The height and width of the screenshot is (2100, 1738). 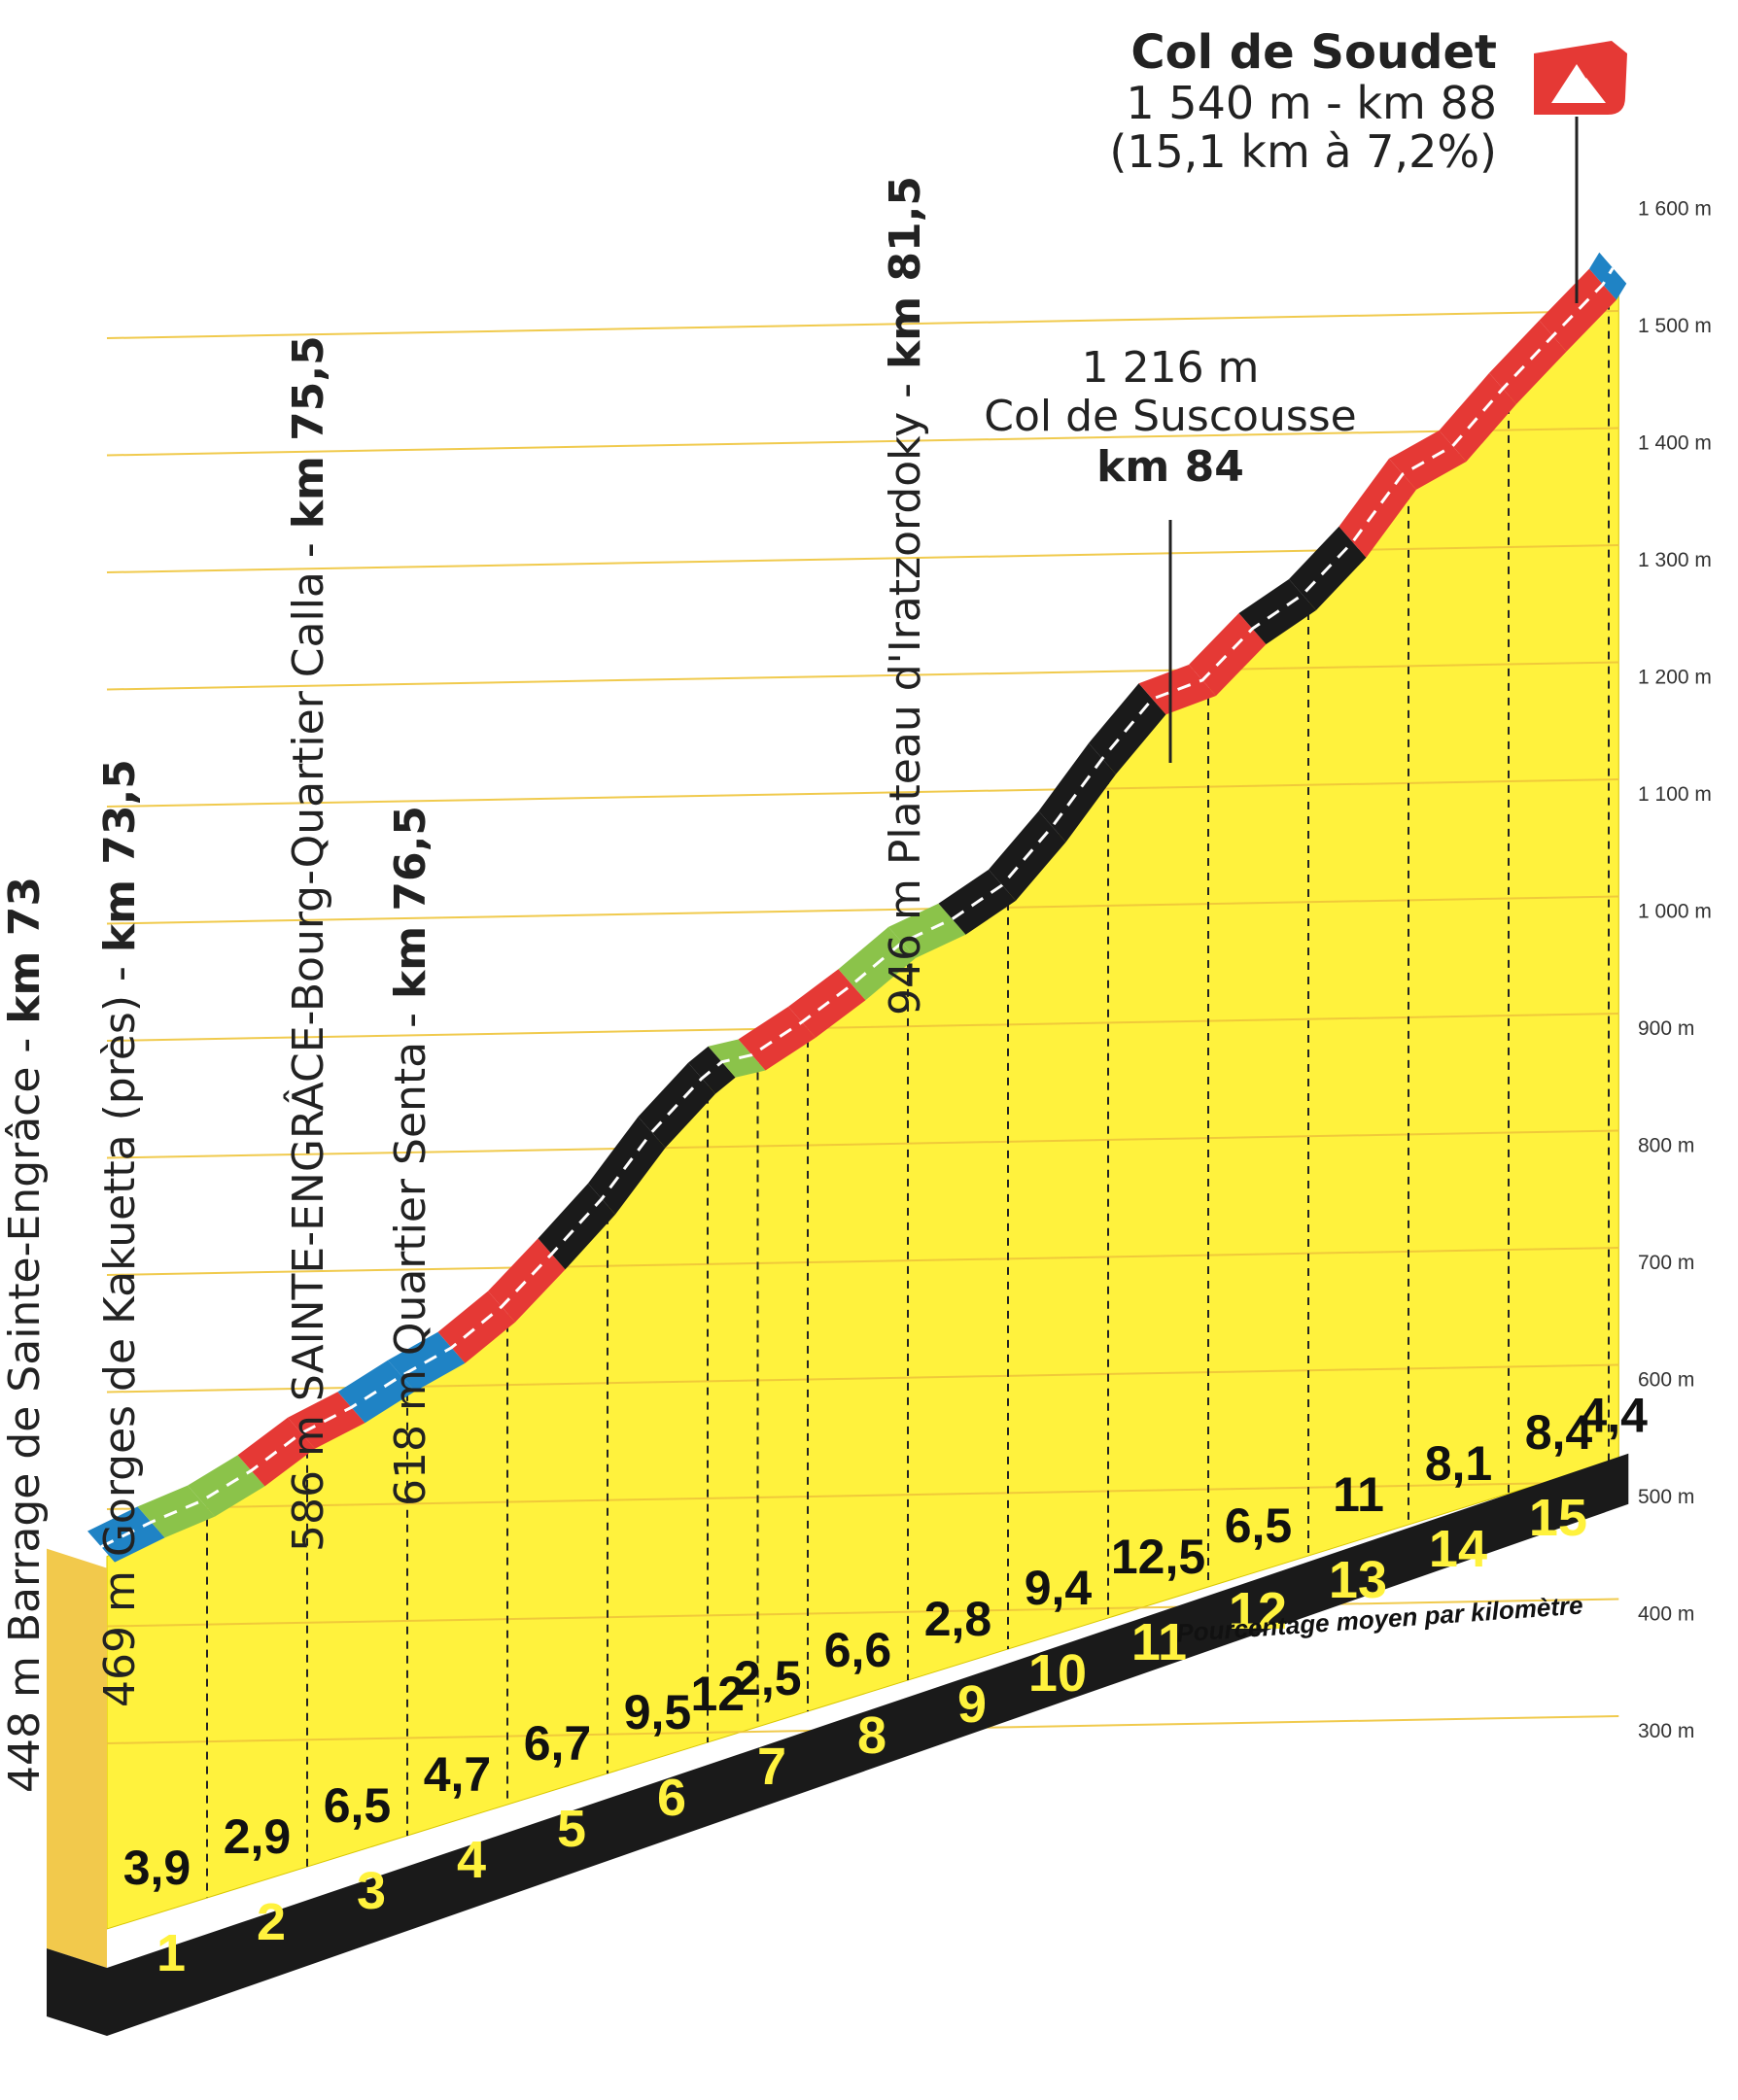 What do you see at coordinates (1675, 209) in the screenshot?
I see `y-tick-label: 1 600 m` at bounding box center [1675, 209].